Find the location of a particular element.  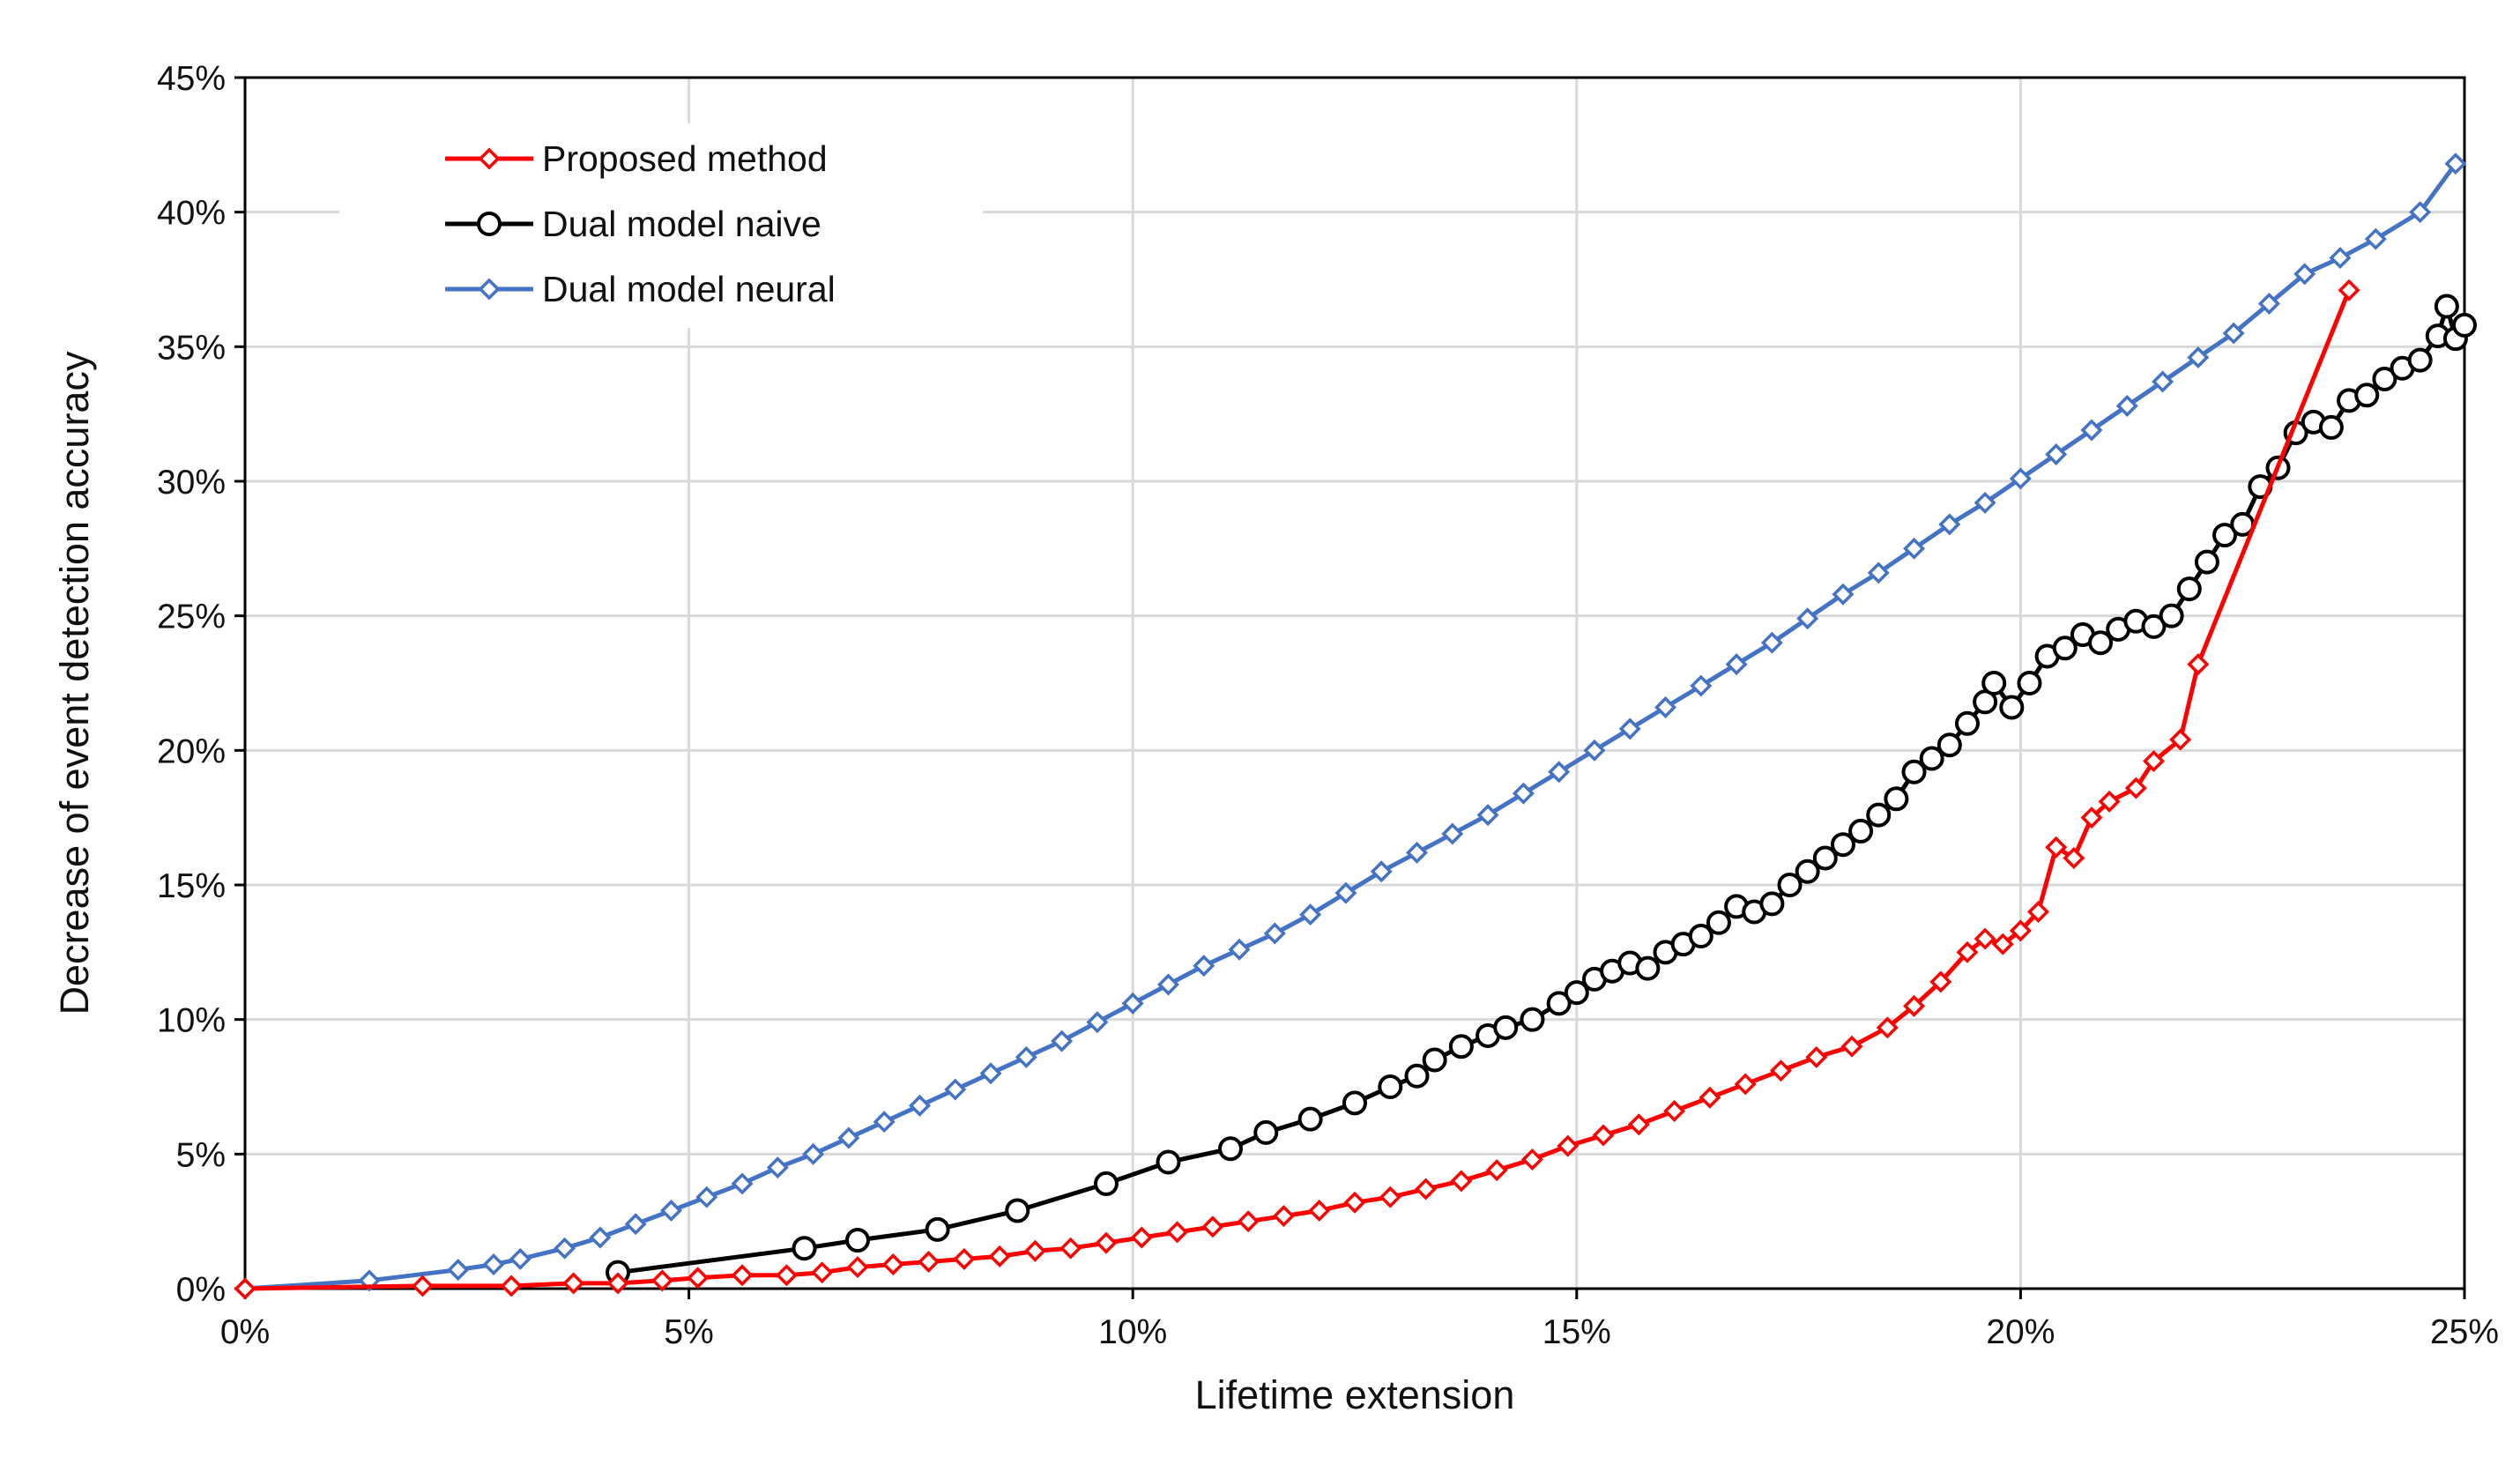

y-tick-label: 5% is located at coordinates (201, 1155).